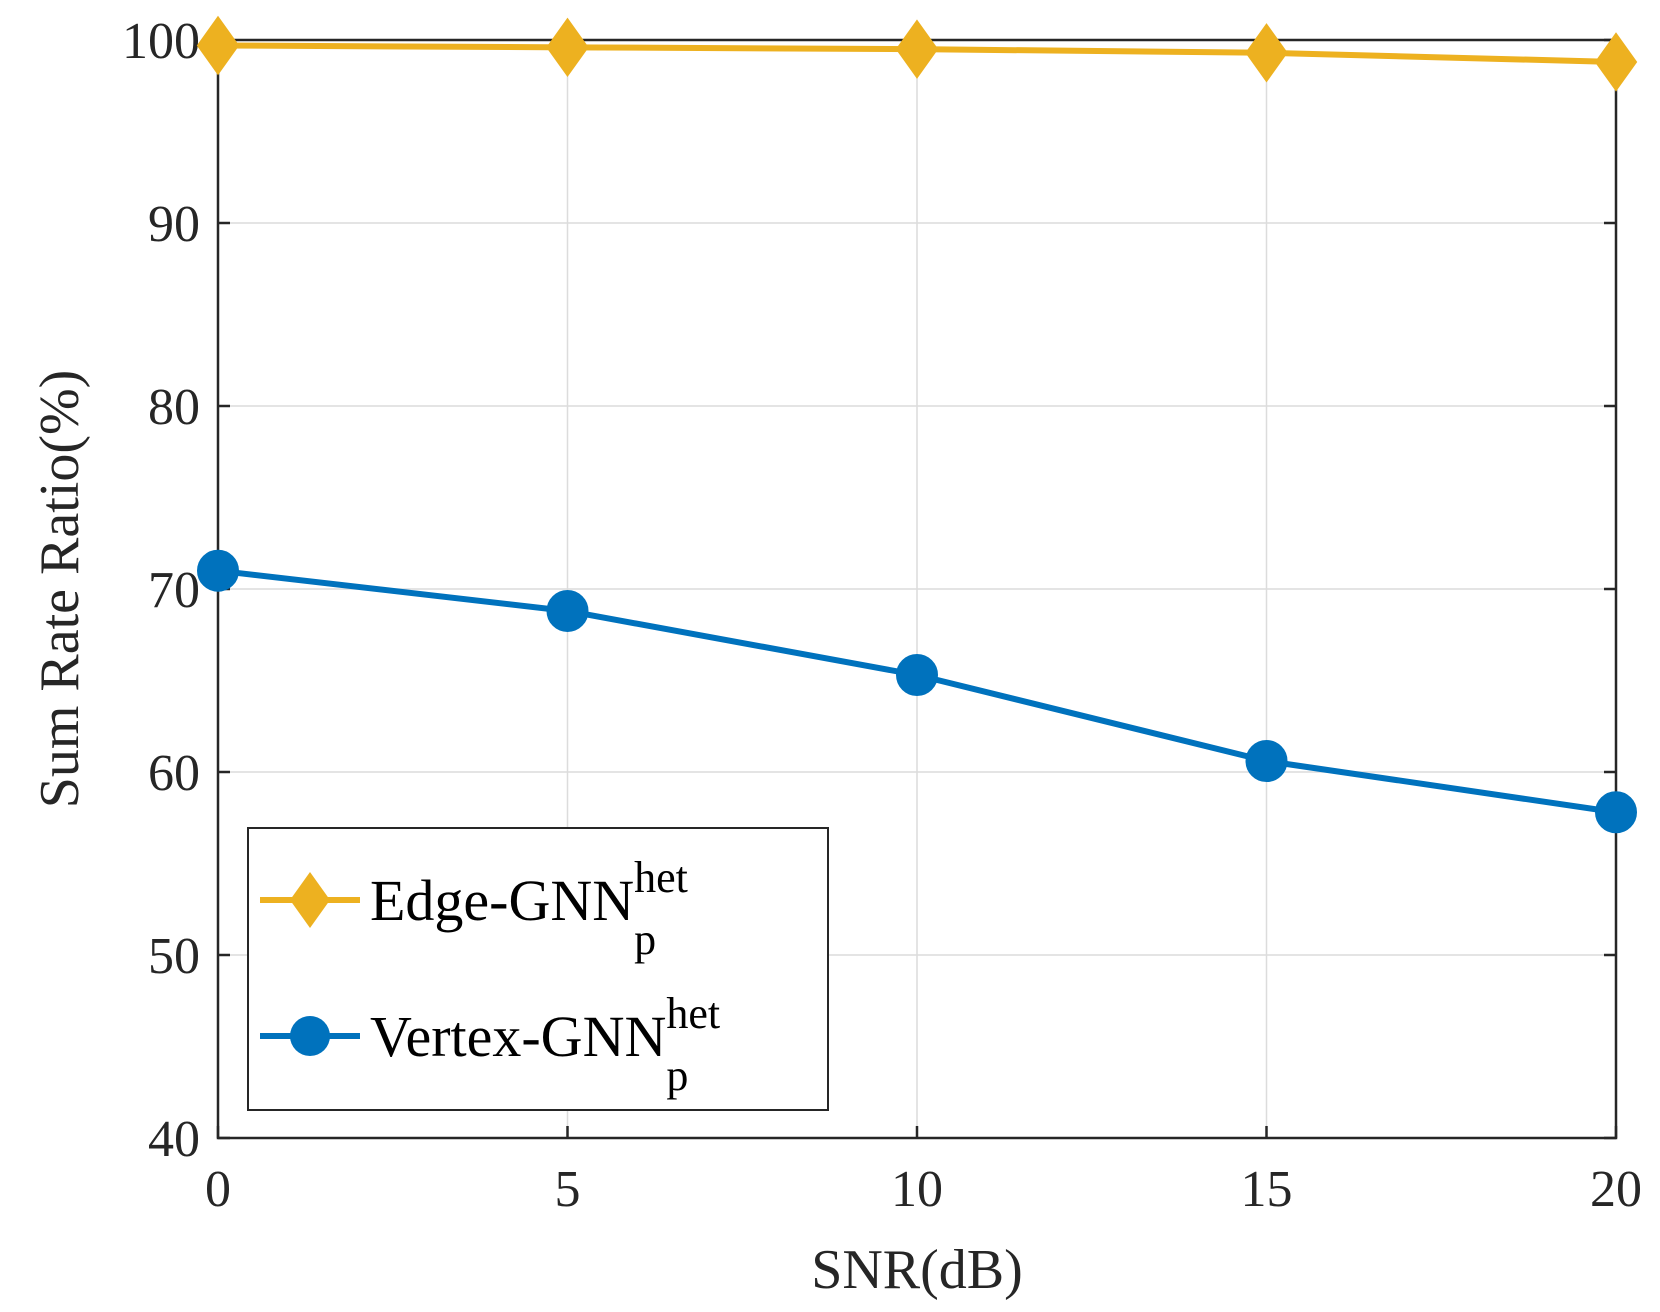 Image resolution: width=1660 pixels, height=1312 pixels. What do you see at coordinates (174, 956) in the screenshot?
I see `y-tick-label: 50` at bounding box center [174, 956].